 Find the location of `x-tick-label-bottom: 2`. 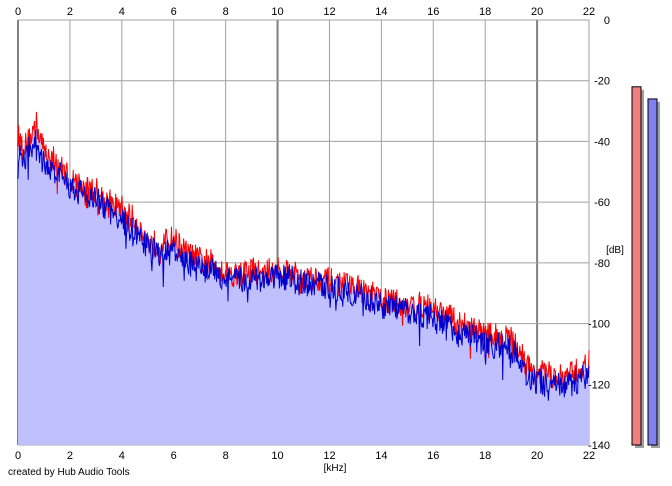

x-tick-label-bottom: 2 is located at coordinates (70, 456).